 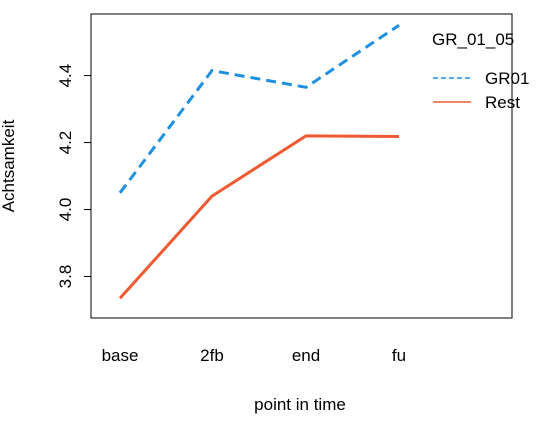 What do you see at coordinates (212, 355) in the screenshot?
I see `x-tick-label: 2fb` at bounding box center [212, 355].